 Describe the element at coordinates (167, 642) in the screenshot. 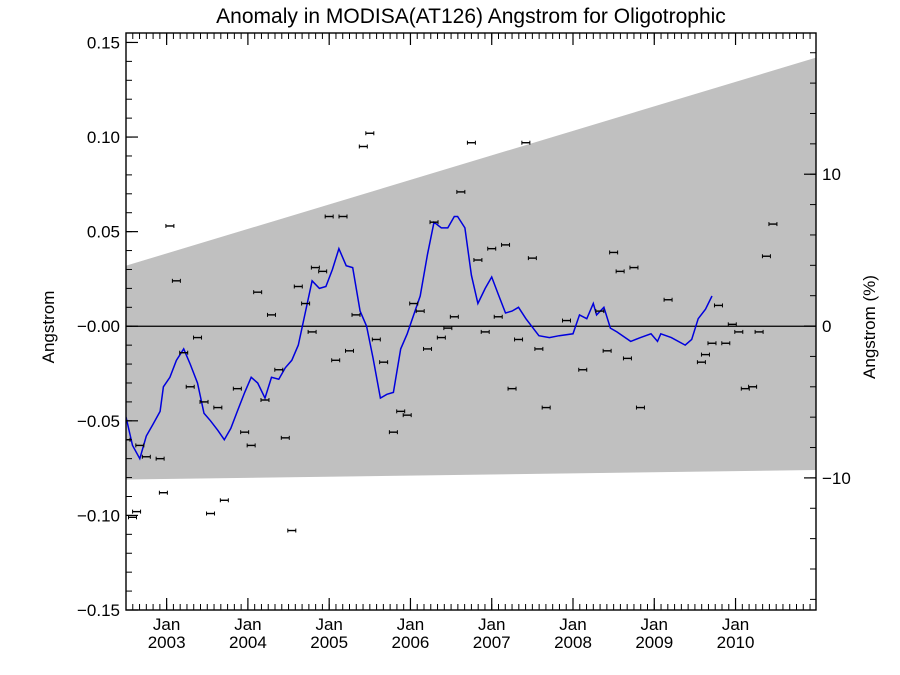

I see `x-tick-year-label: 2003` at that location.